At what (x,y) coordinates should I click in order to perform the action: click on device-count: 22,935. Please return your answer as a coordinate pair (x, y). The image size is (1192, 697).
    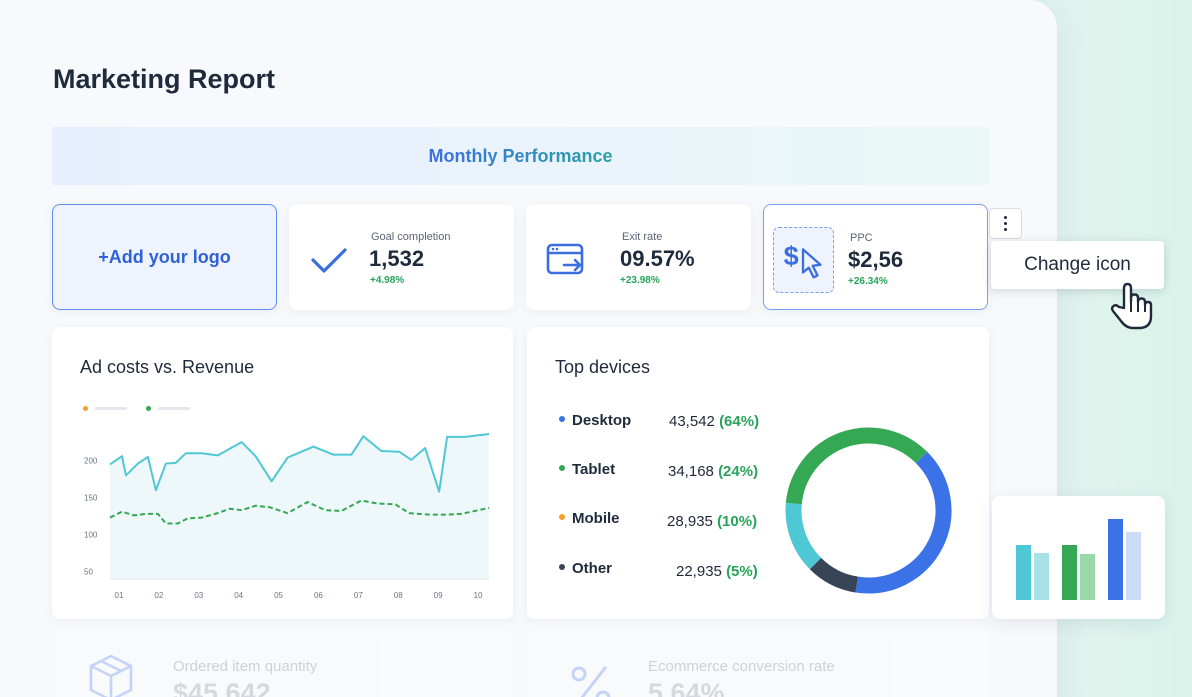
    Looking at the image, I should click on (699, 571).